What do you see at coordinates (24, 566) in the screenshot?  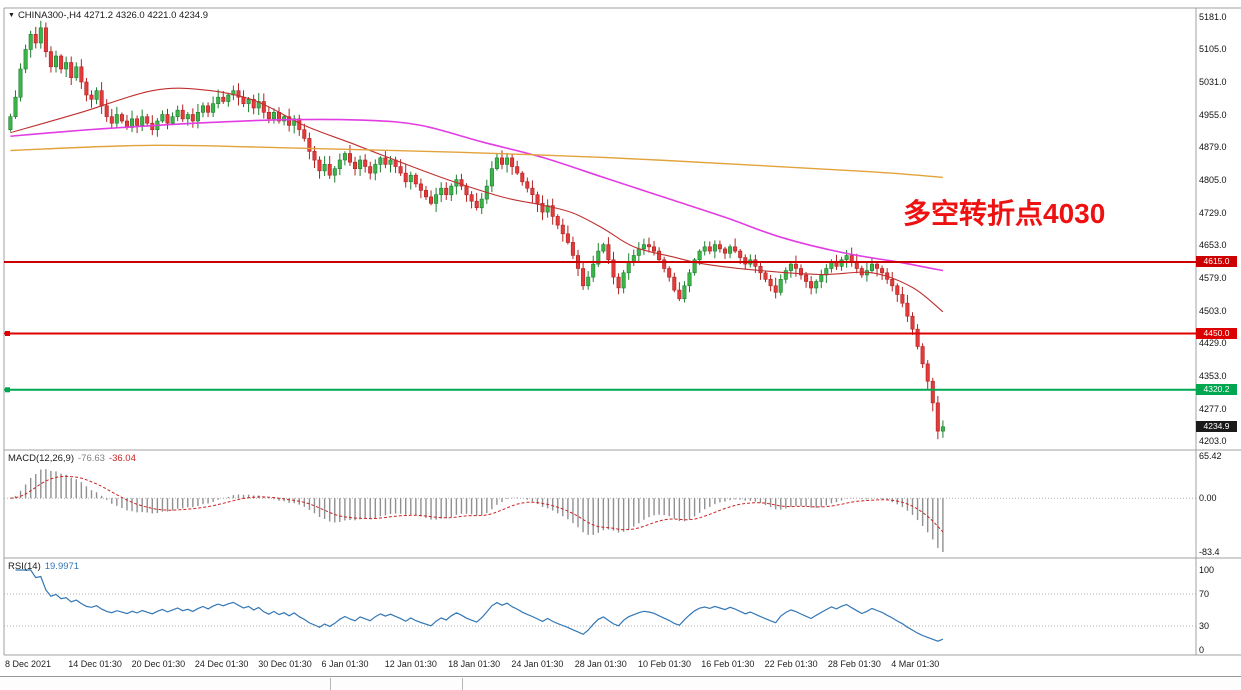 I see `rsi-name: RSI(14)` at bounding box center [24, 566].